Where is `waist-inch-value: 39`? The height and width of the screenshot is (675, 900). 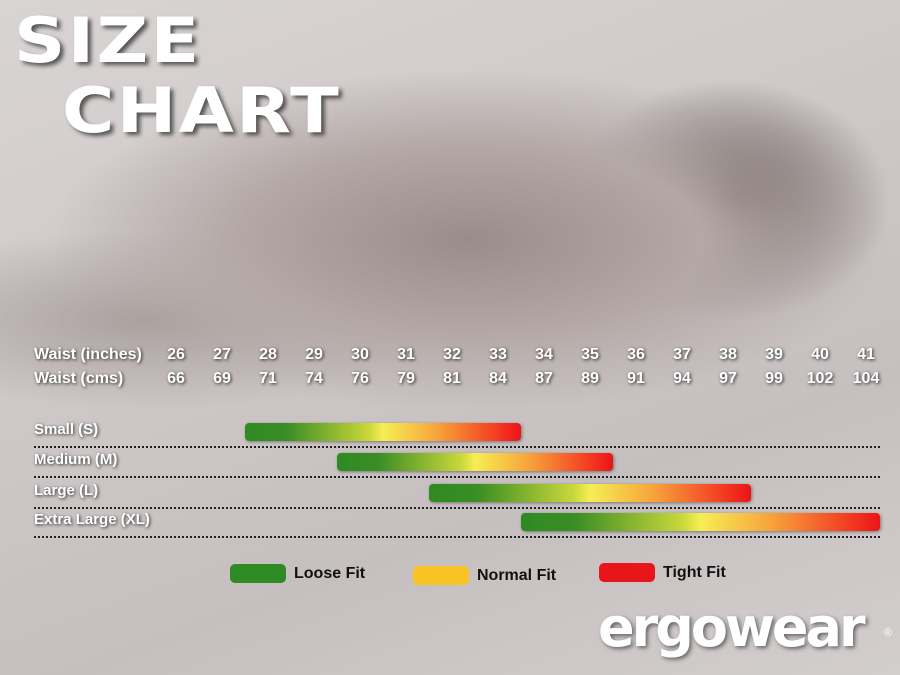 waist-inch-value: 39 is located at coordinates (774, 354).